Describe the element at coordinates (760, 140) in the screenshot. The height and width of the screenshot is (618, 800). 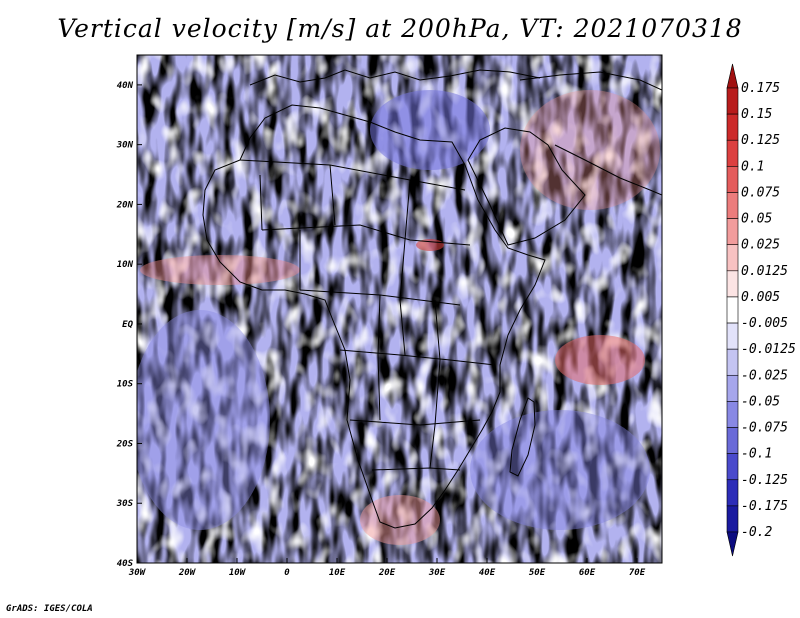
I see `colorbar-label: 0.125` at that location.